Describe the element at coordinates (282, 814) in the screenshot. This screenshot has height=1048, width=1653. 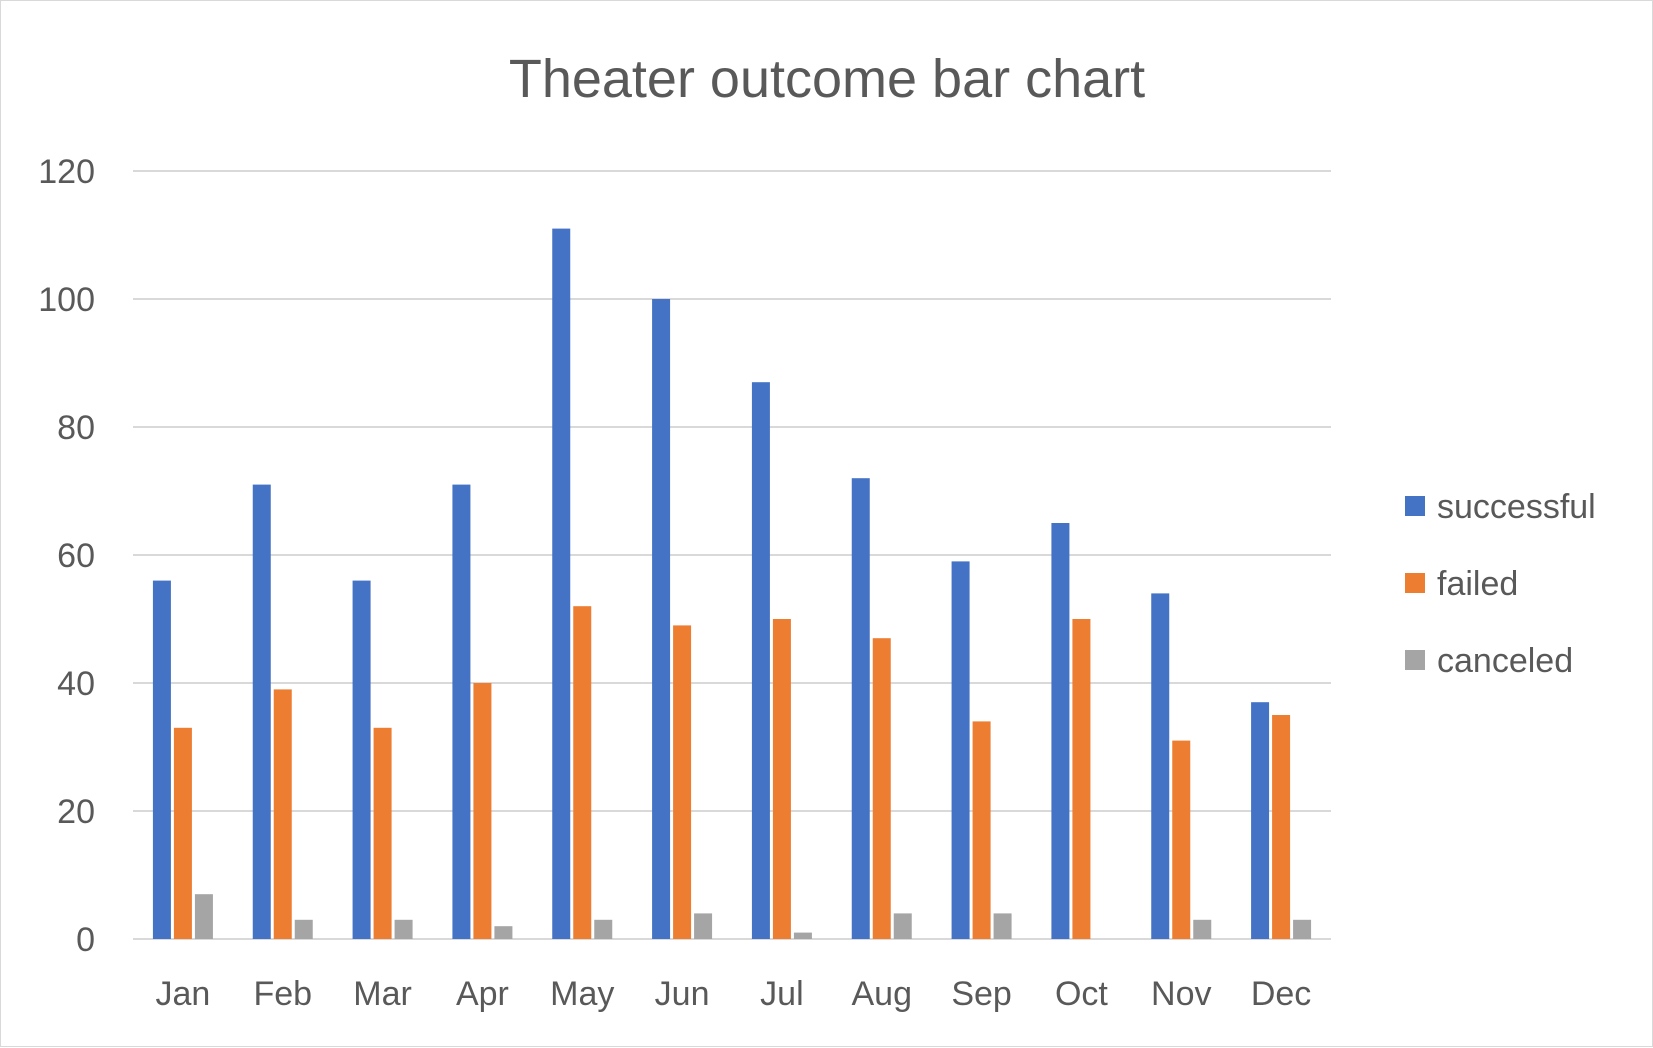
I see `bar-failed-feb` at that location.